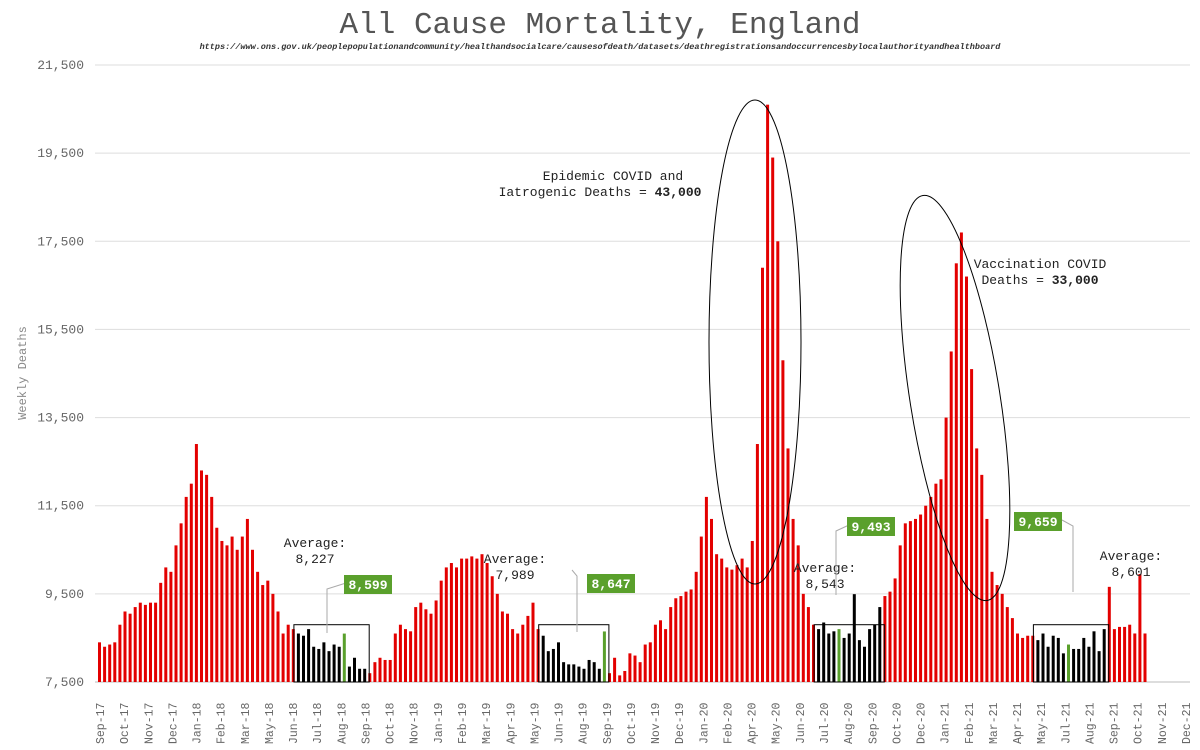 This screenshot has height=750, width=1200. Describe the element at coordinates (608, 723) in the screenshot. I see `x-tick-label: Sep-19` at that location.